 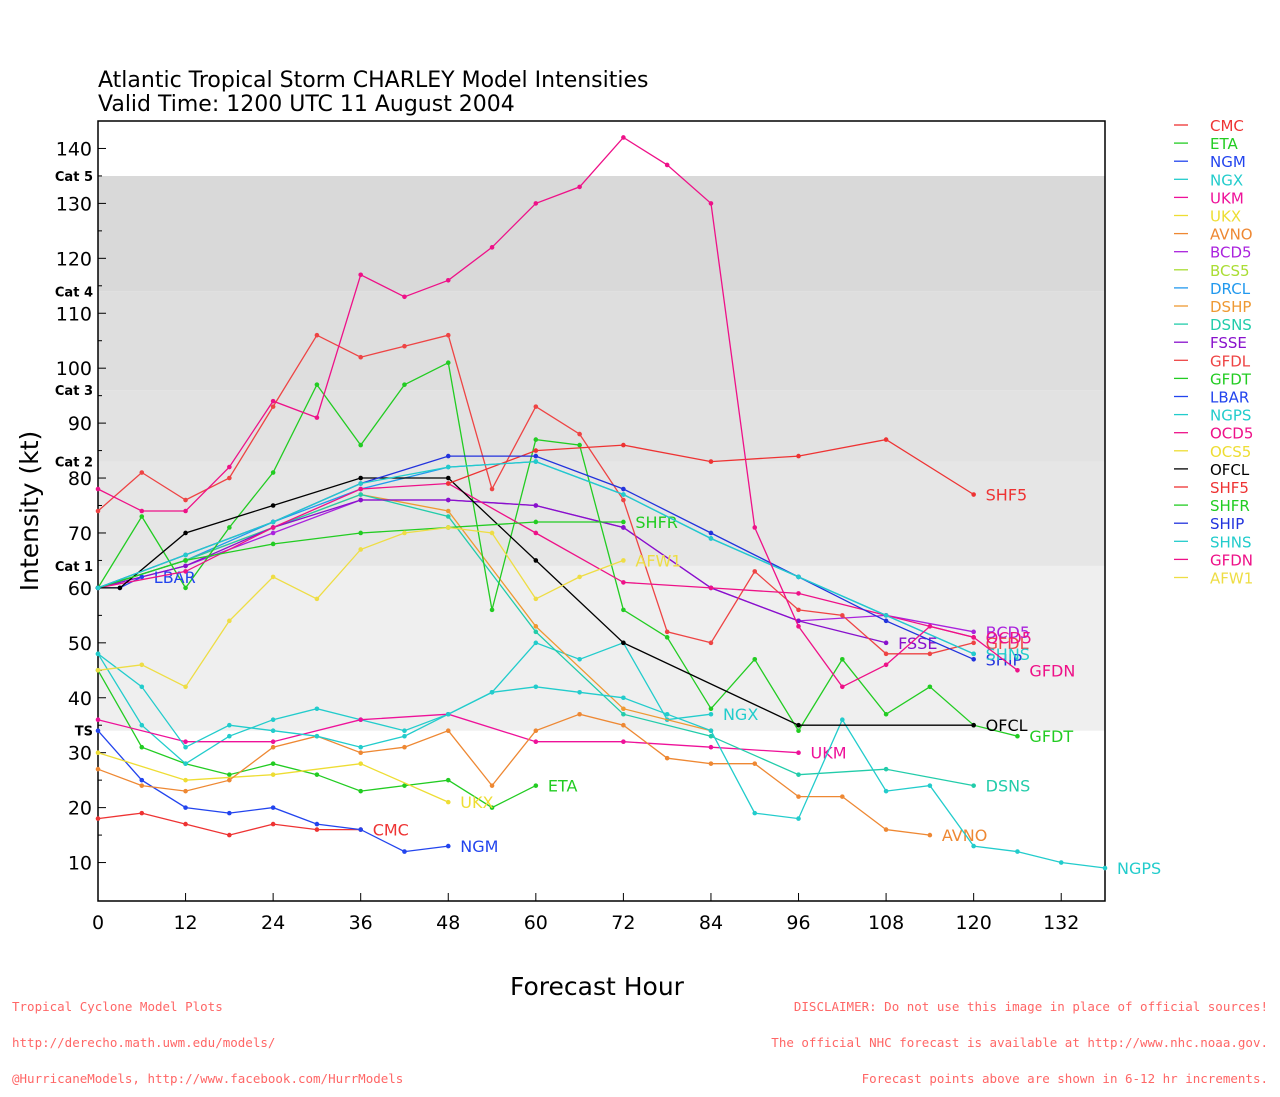 What do you see at coordinates (601, 341) in the screenshot?
I see `category-band` at bounding box center [601, 341].